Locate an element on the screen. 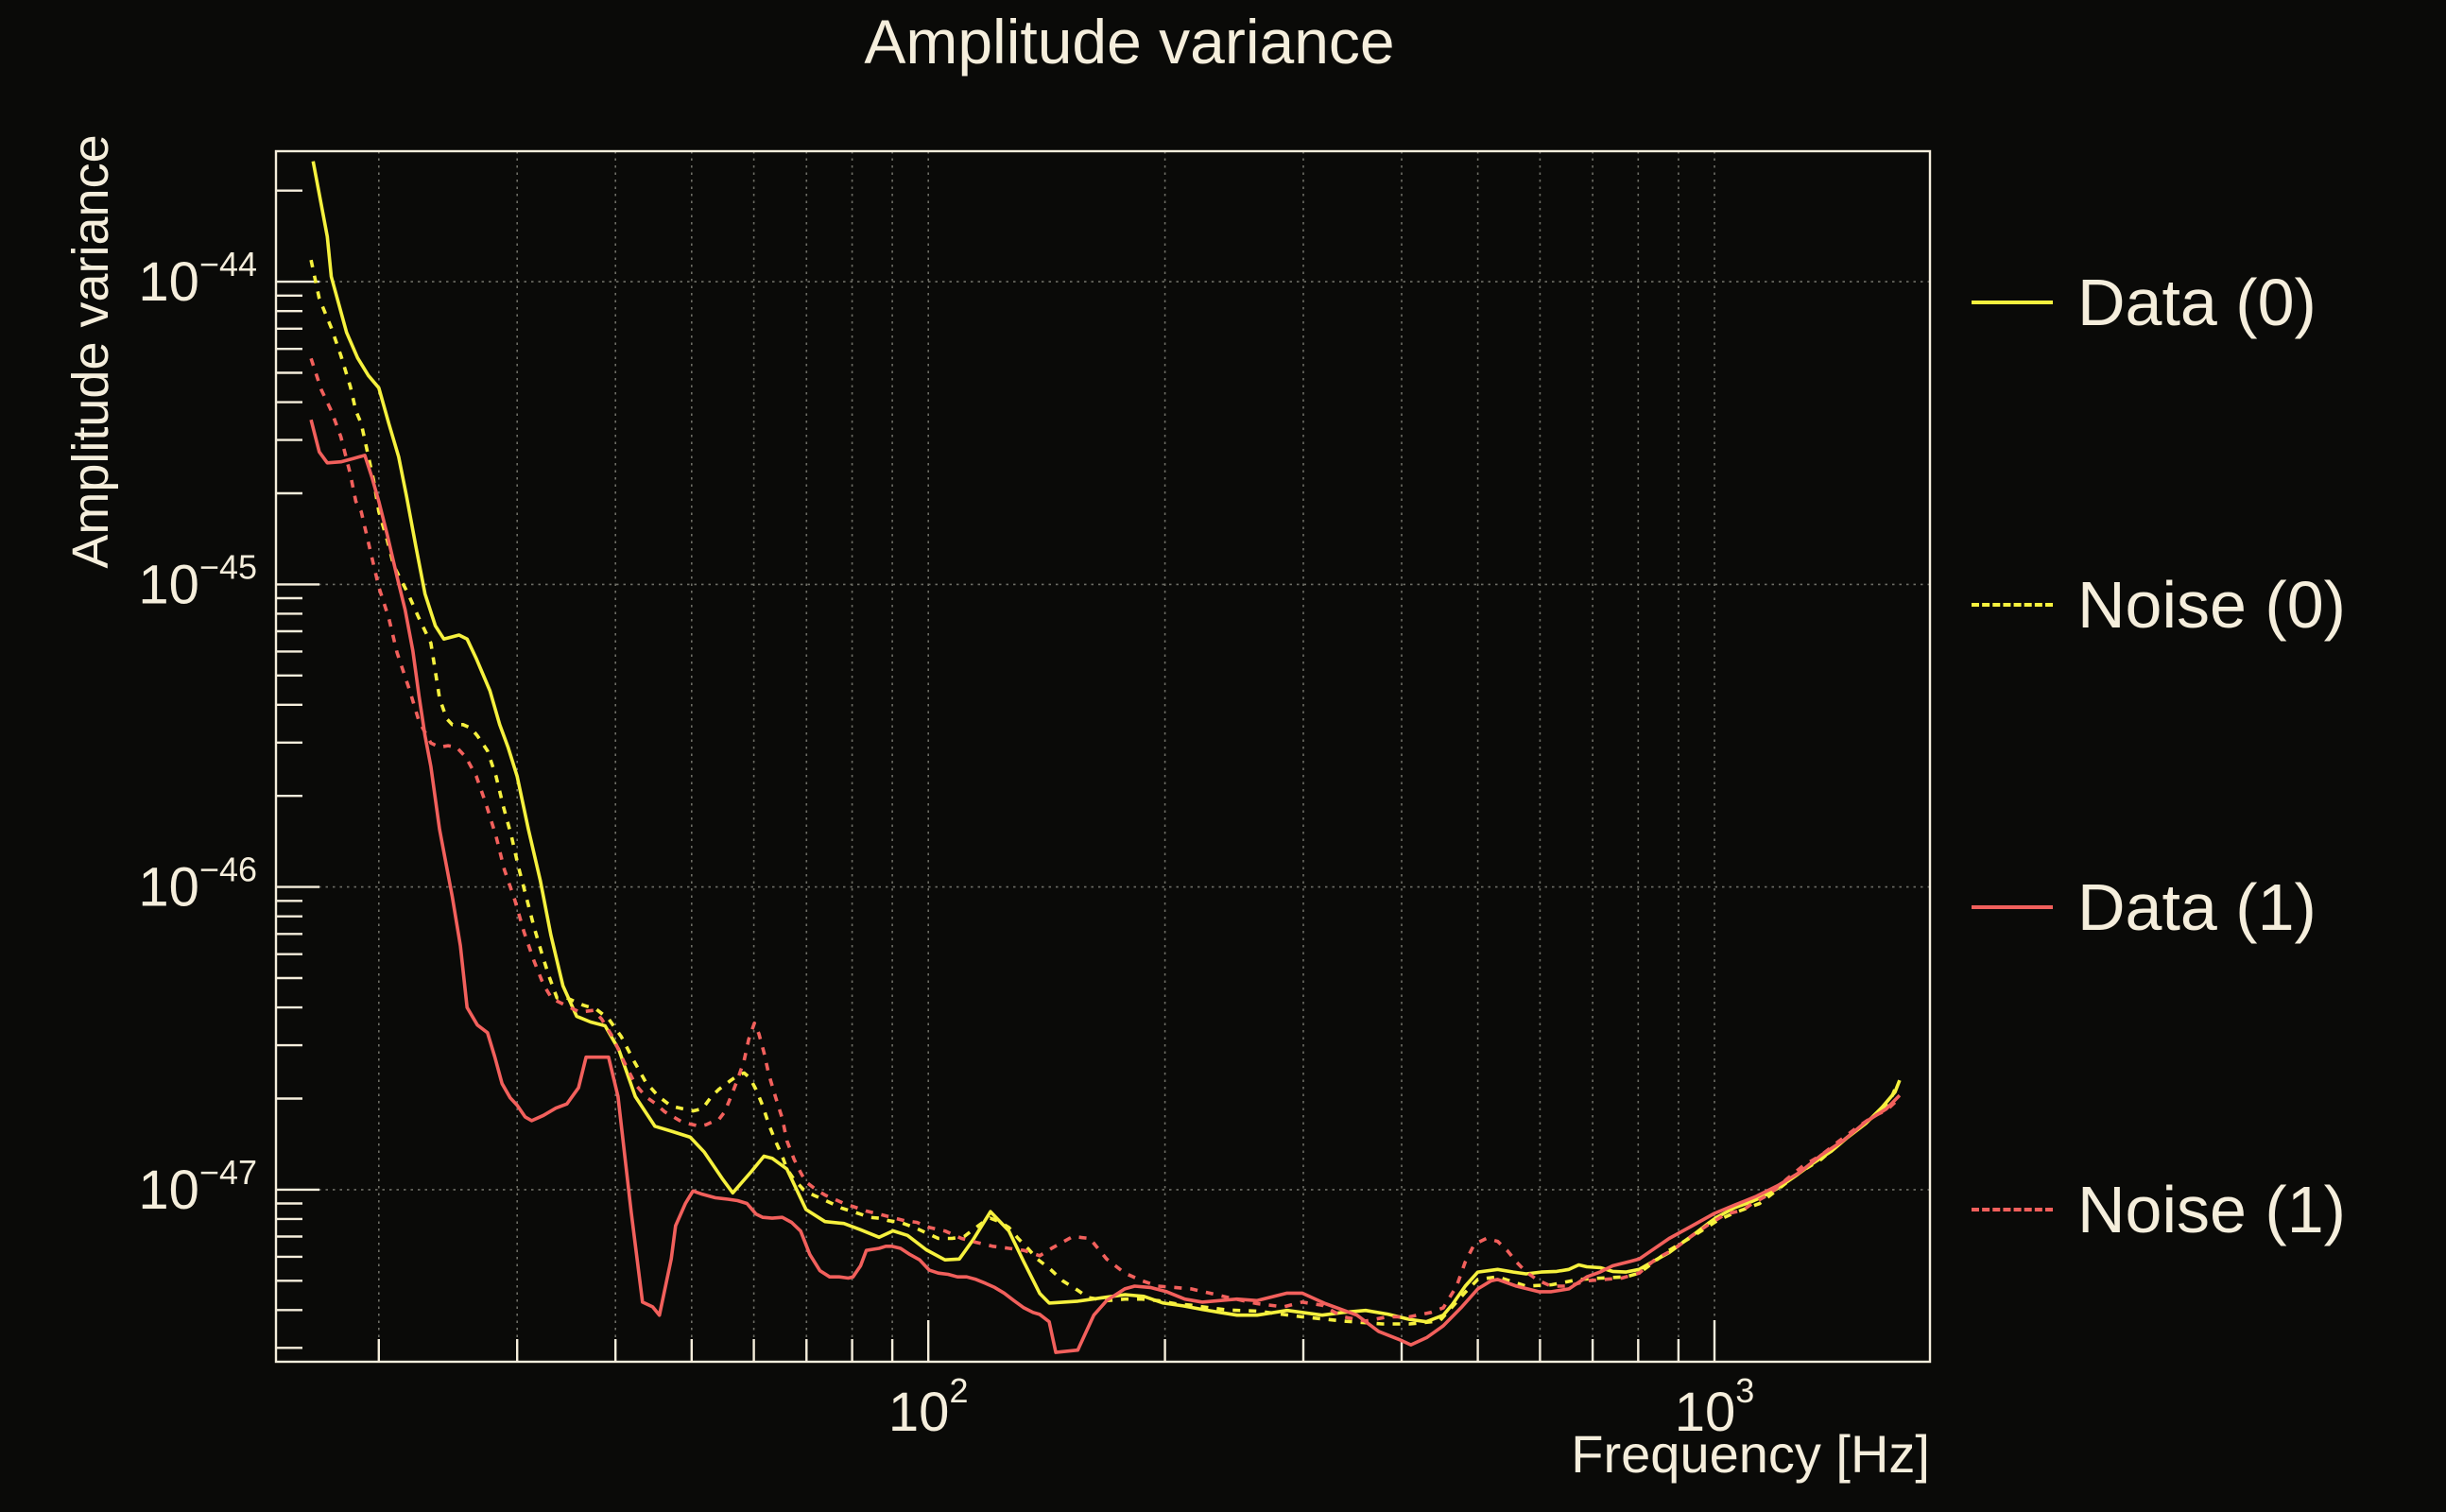 Image resolution: width=2446 pixels, height=1512 pixels. legend-line-data-1-icon is located at coordinates (2012, 907).